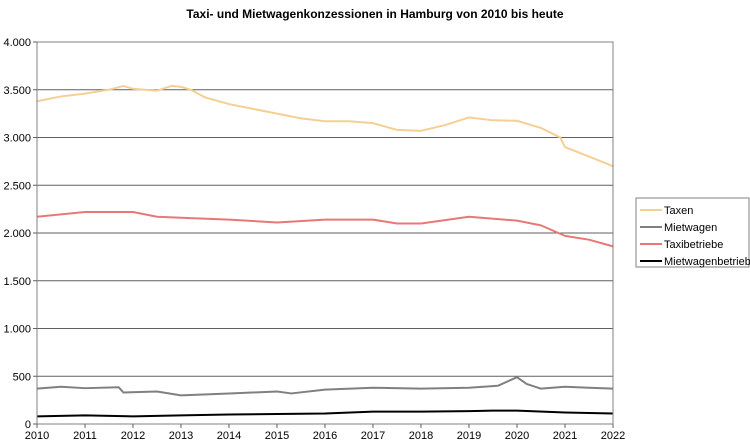 The image size is (750, 443). What do you see at coordinates (22, 377) in the screenshot?
I see `y-tick-label: 500` at bounding box center [22, 377].